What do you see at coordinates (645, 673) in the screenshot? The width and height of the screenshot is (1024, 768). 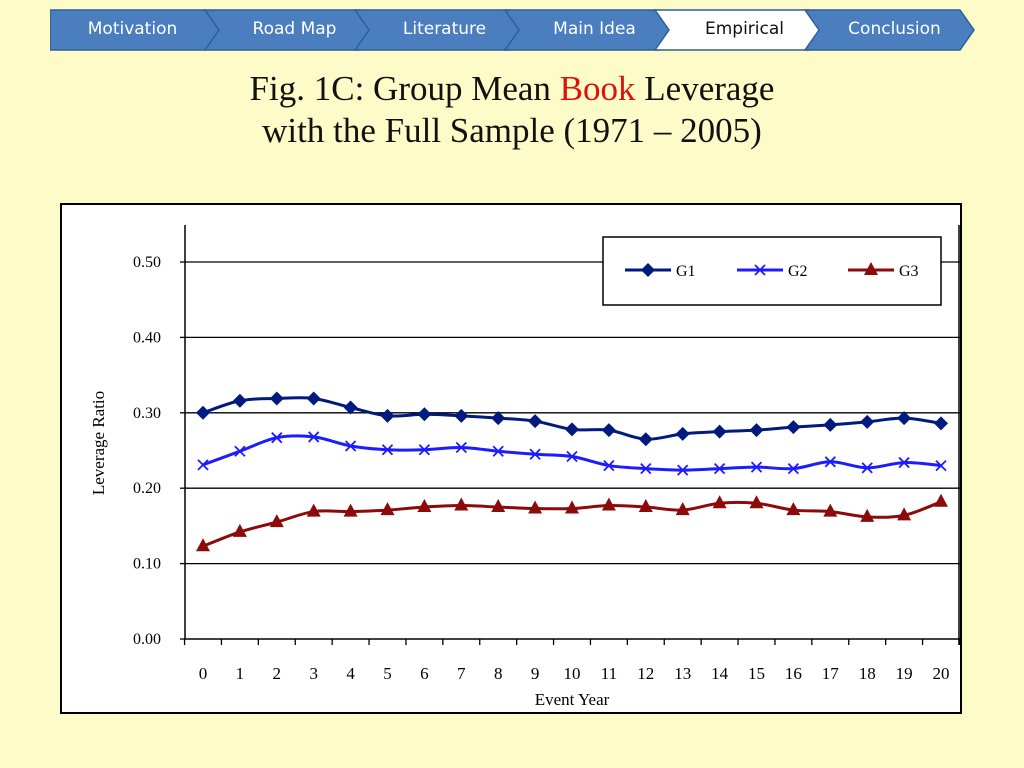 I see `x-tick-label: 12` at bounding box center [645, 673].